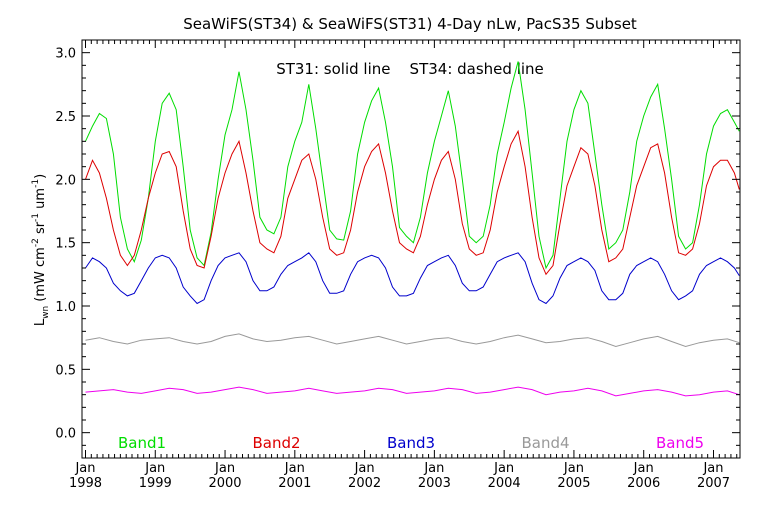 This screenshot has width=768, height=512. Describe the element at coordinates (142, 443) in the screenshot. I see `legend-item-band1: Band1` at that location.